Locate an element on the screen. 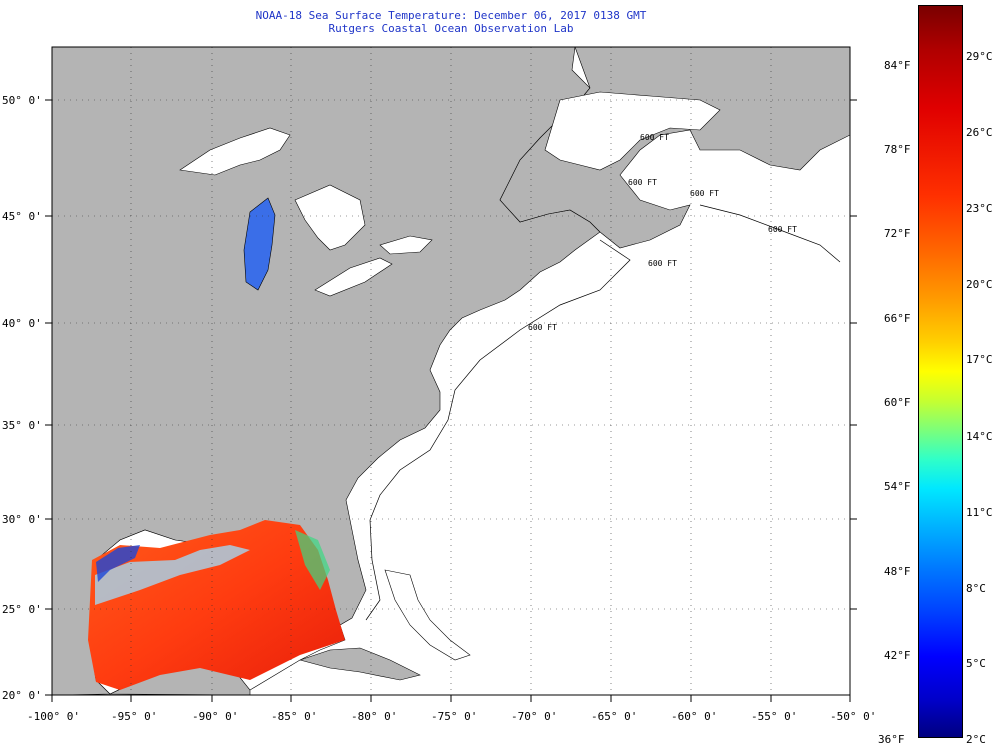  lat-label: 50° 0' is located at coordinates (22, 100).